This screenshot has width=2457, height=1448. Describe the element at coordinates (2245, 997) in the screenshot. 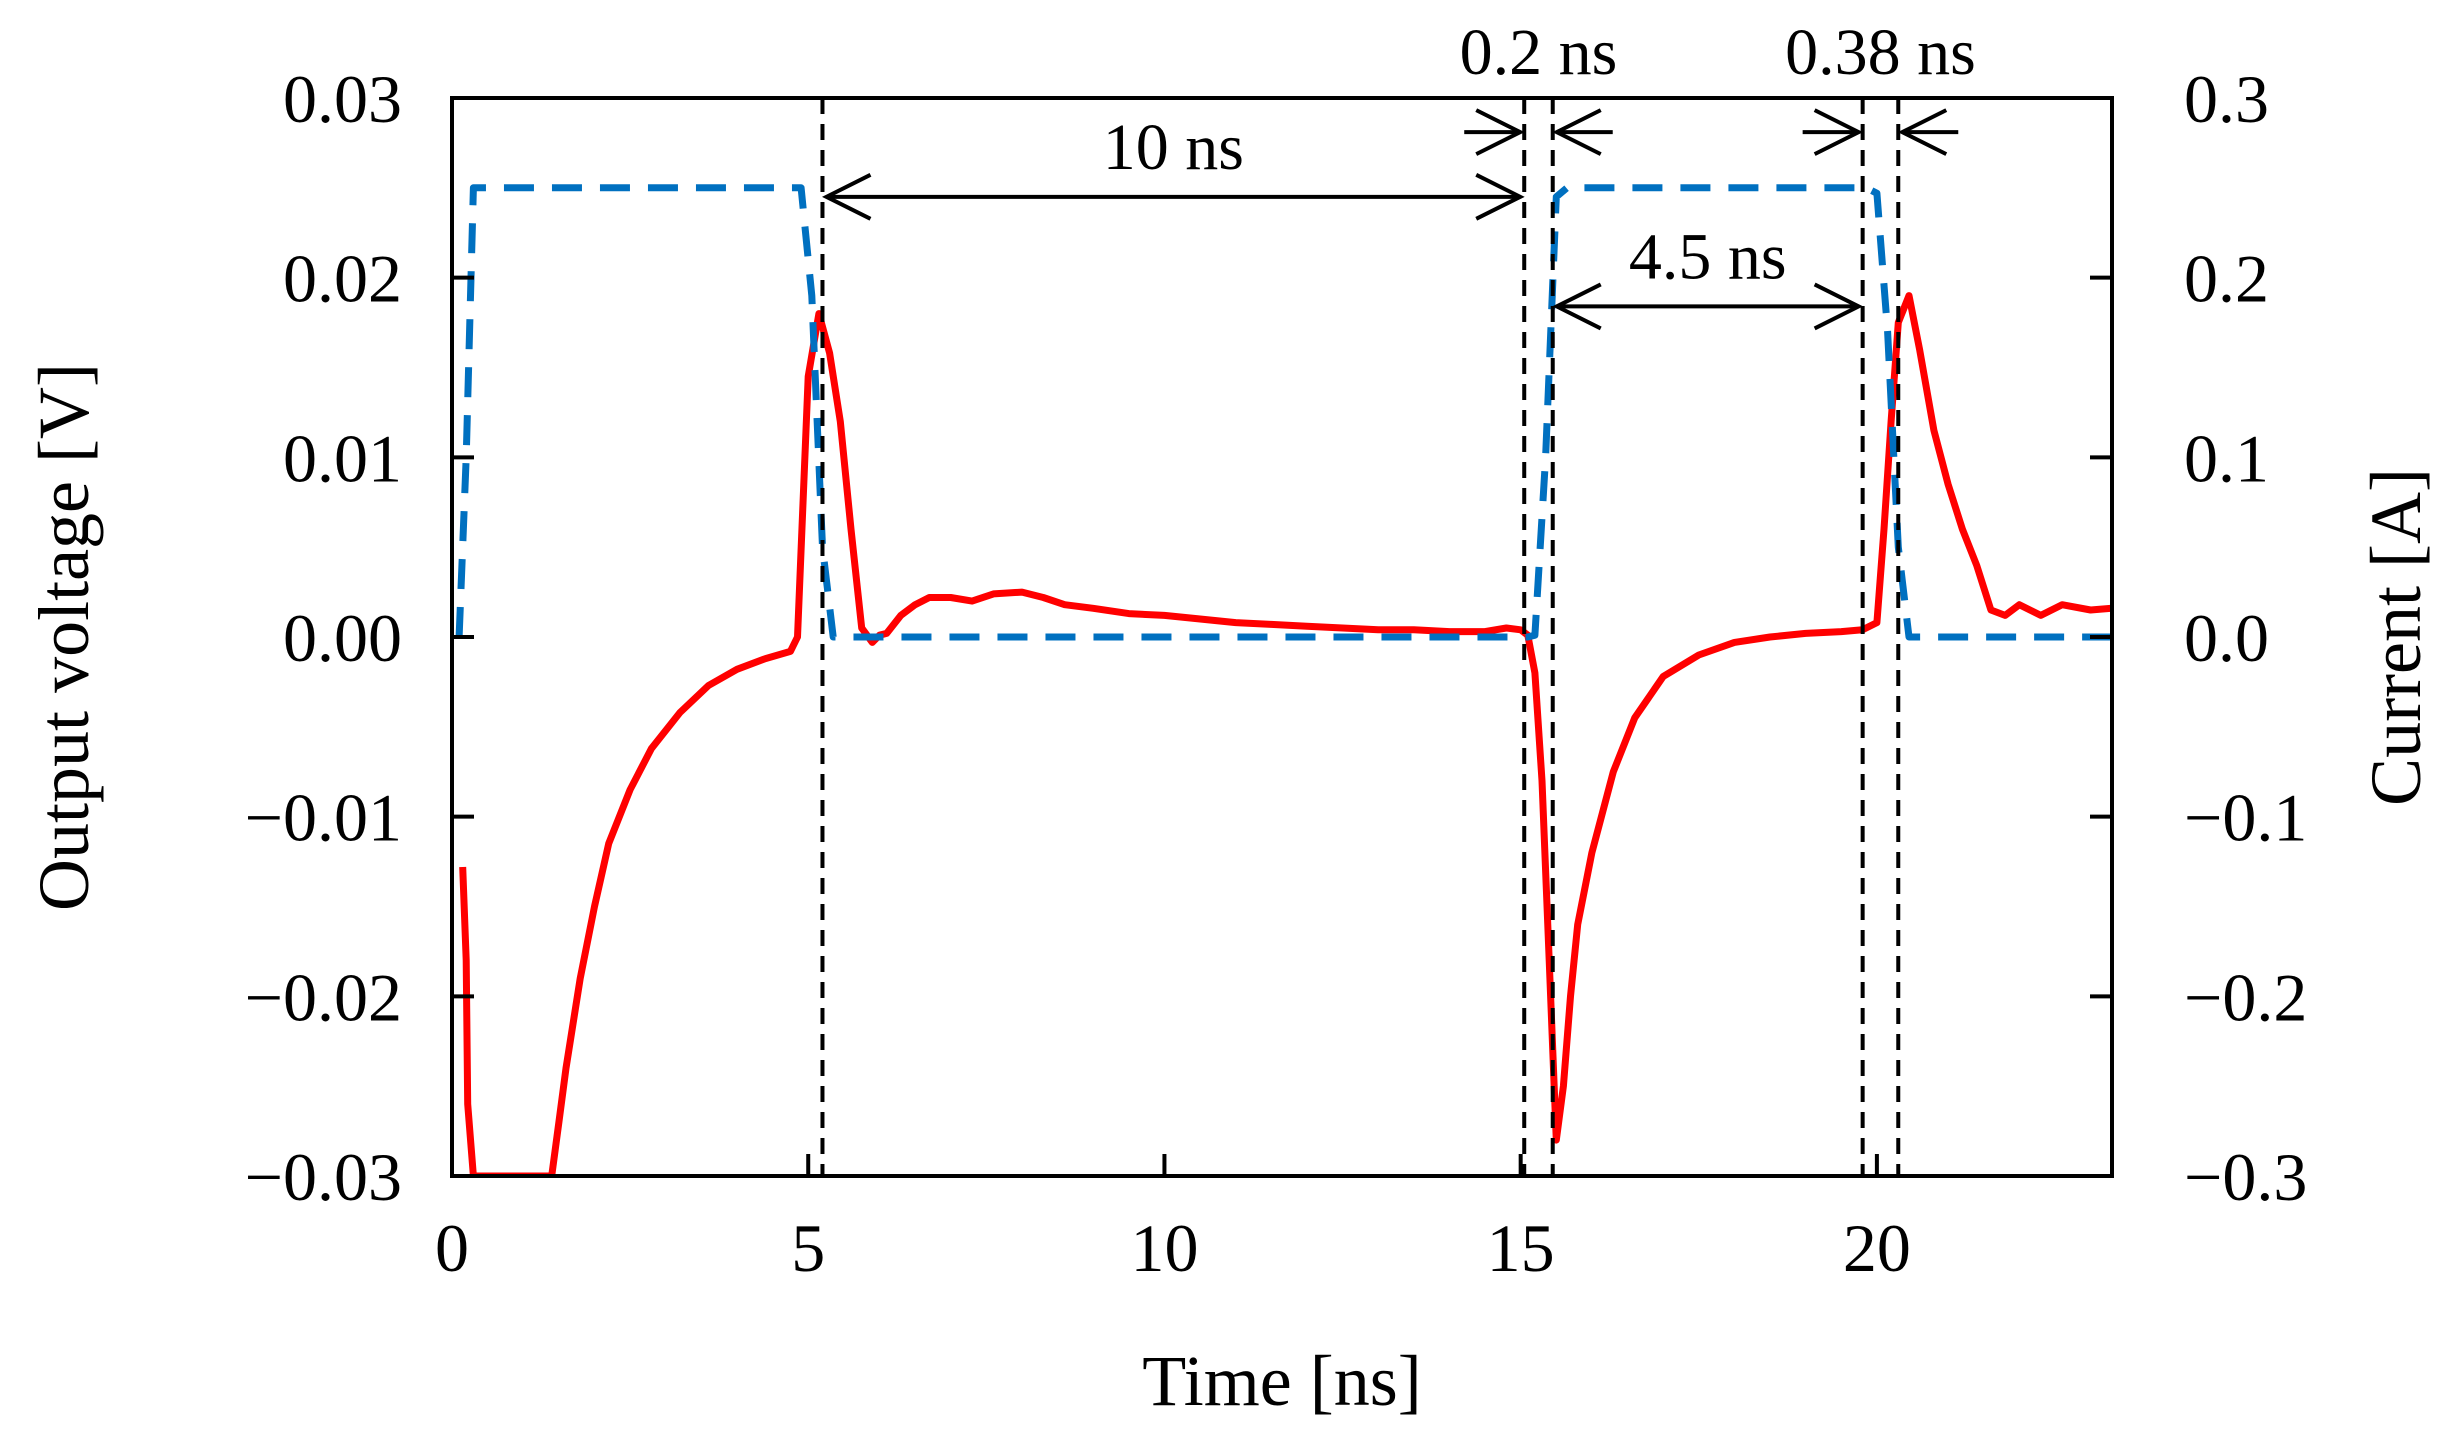

I see `y2-tick-label: −0.2` at that location.